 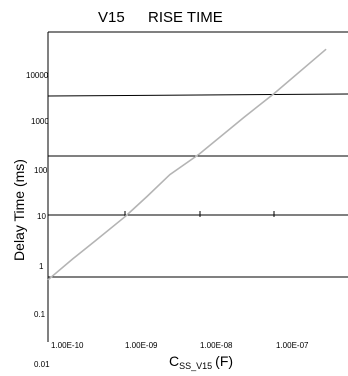 I want to click on y-tick-label: 100, so click(x=41, y=170).